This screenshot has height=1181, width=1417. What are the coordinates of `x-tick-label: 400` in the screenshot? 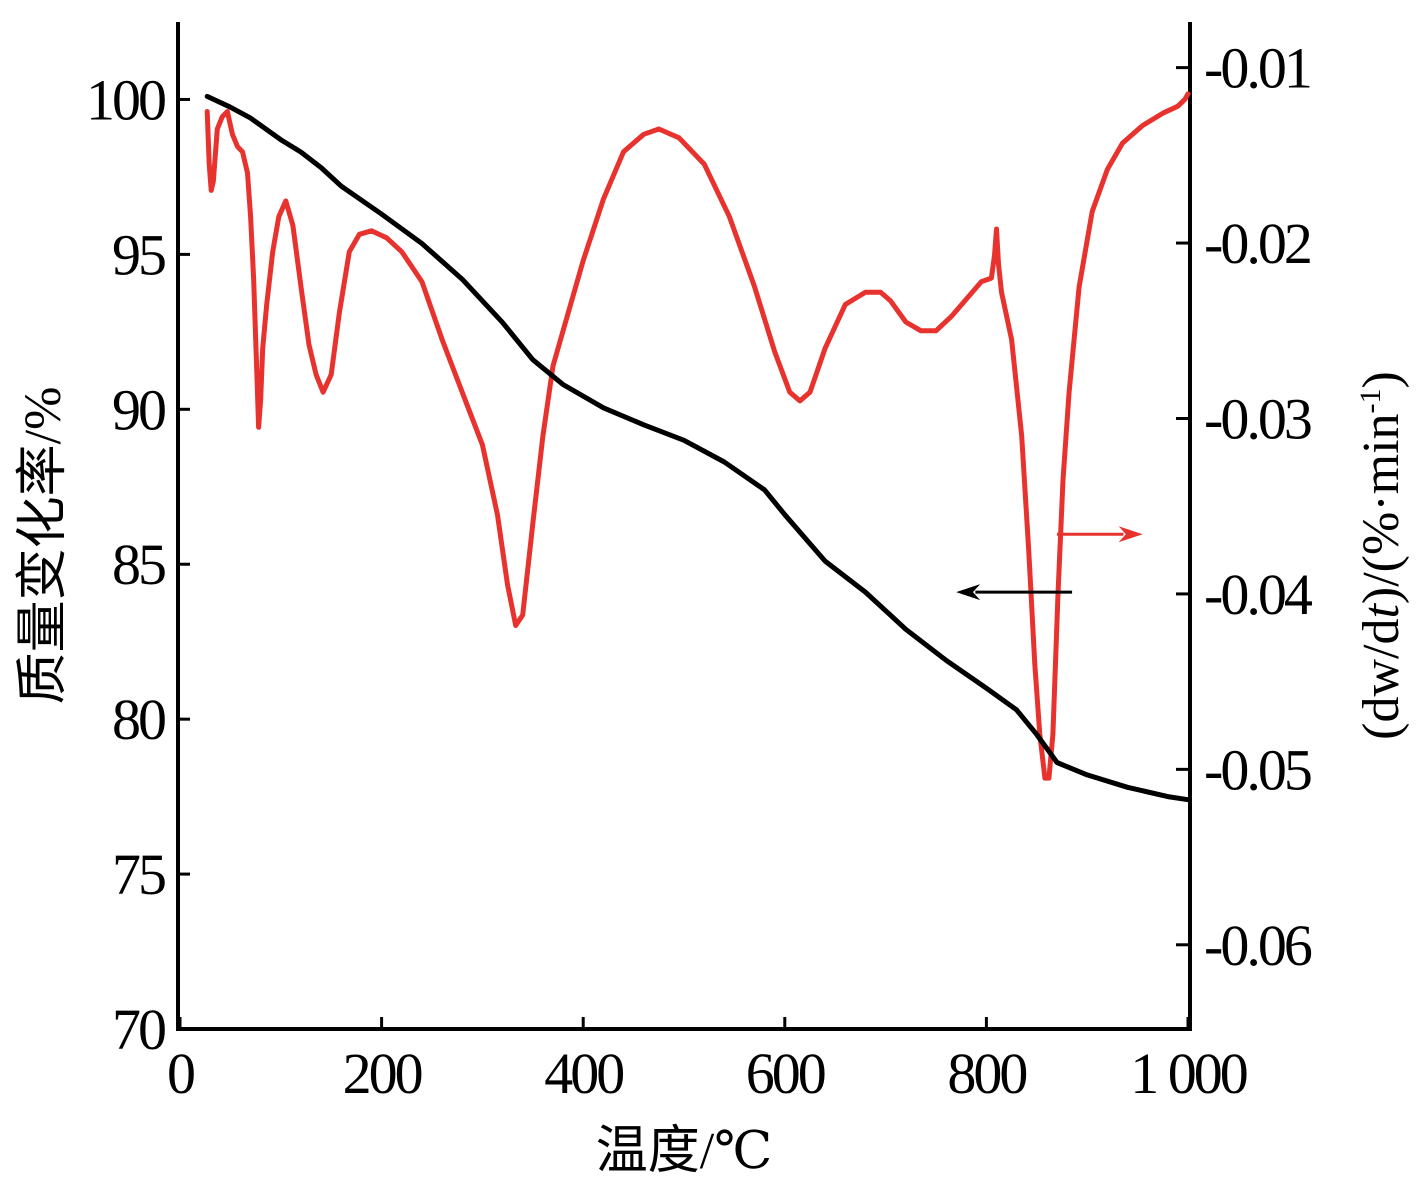 It's located at (583, 1073).